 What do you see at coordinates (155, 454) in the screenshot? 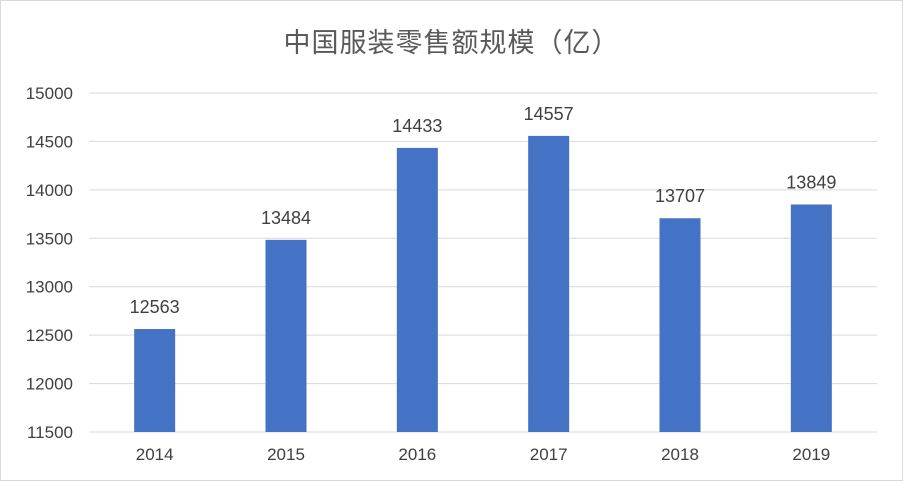
I see `x-tick-label: 2014` at bounding box center [155, 454].